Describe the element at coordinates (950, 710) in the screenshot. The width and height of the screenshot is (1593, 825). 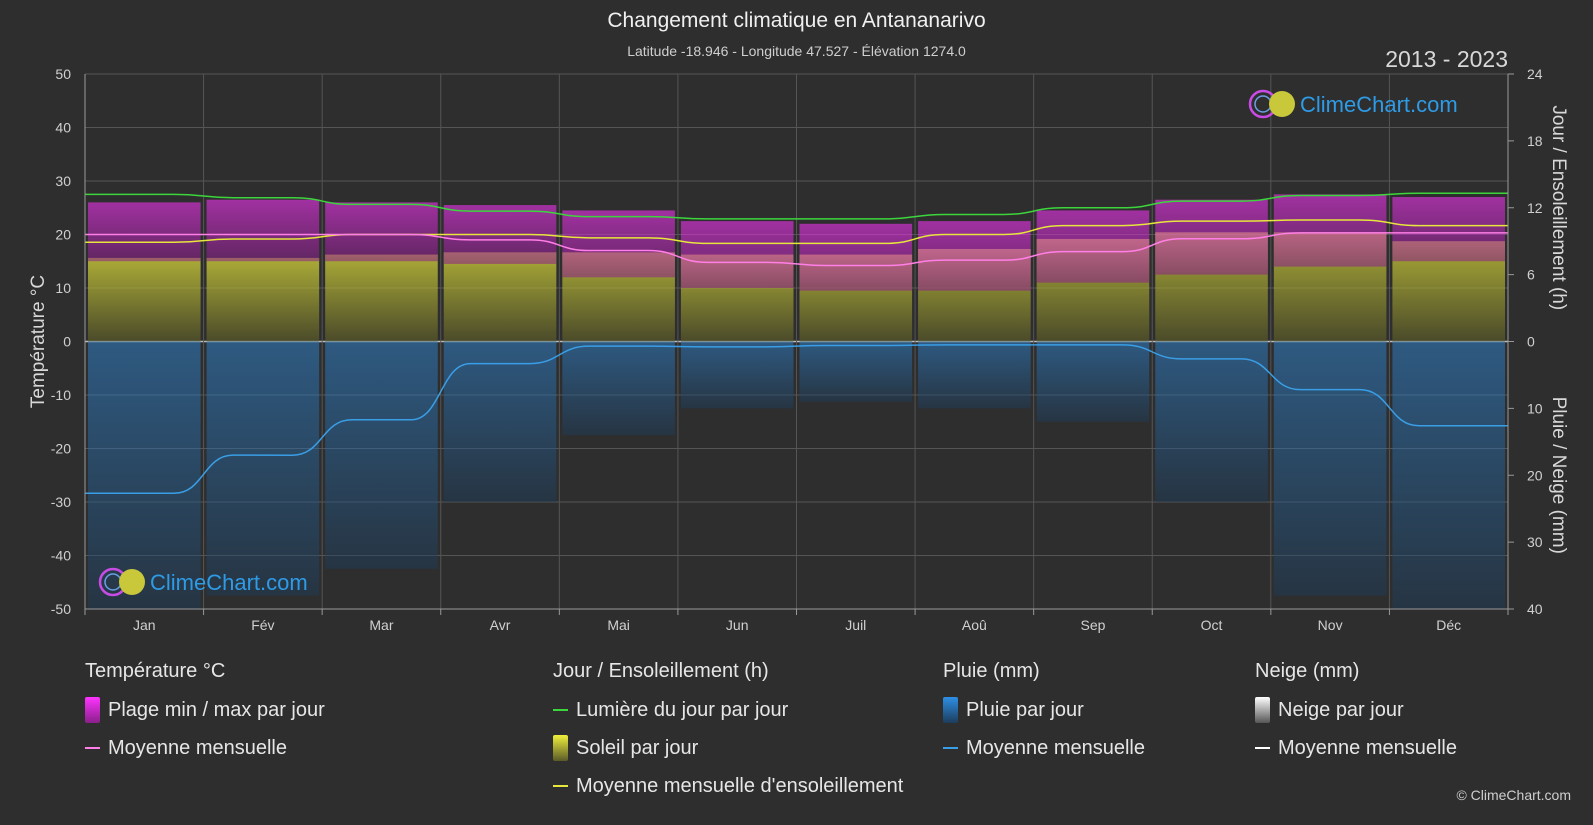
I see `rain-swatch` at that location.